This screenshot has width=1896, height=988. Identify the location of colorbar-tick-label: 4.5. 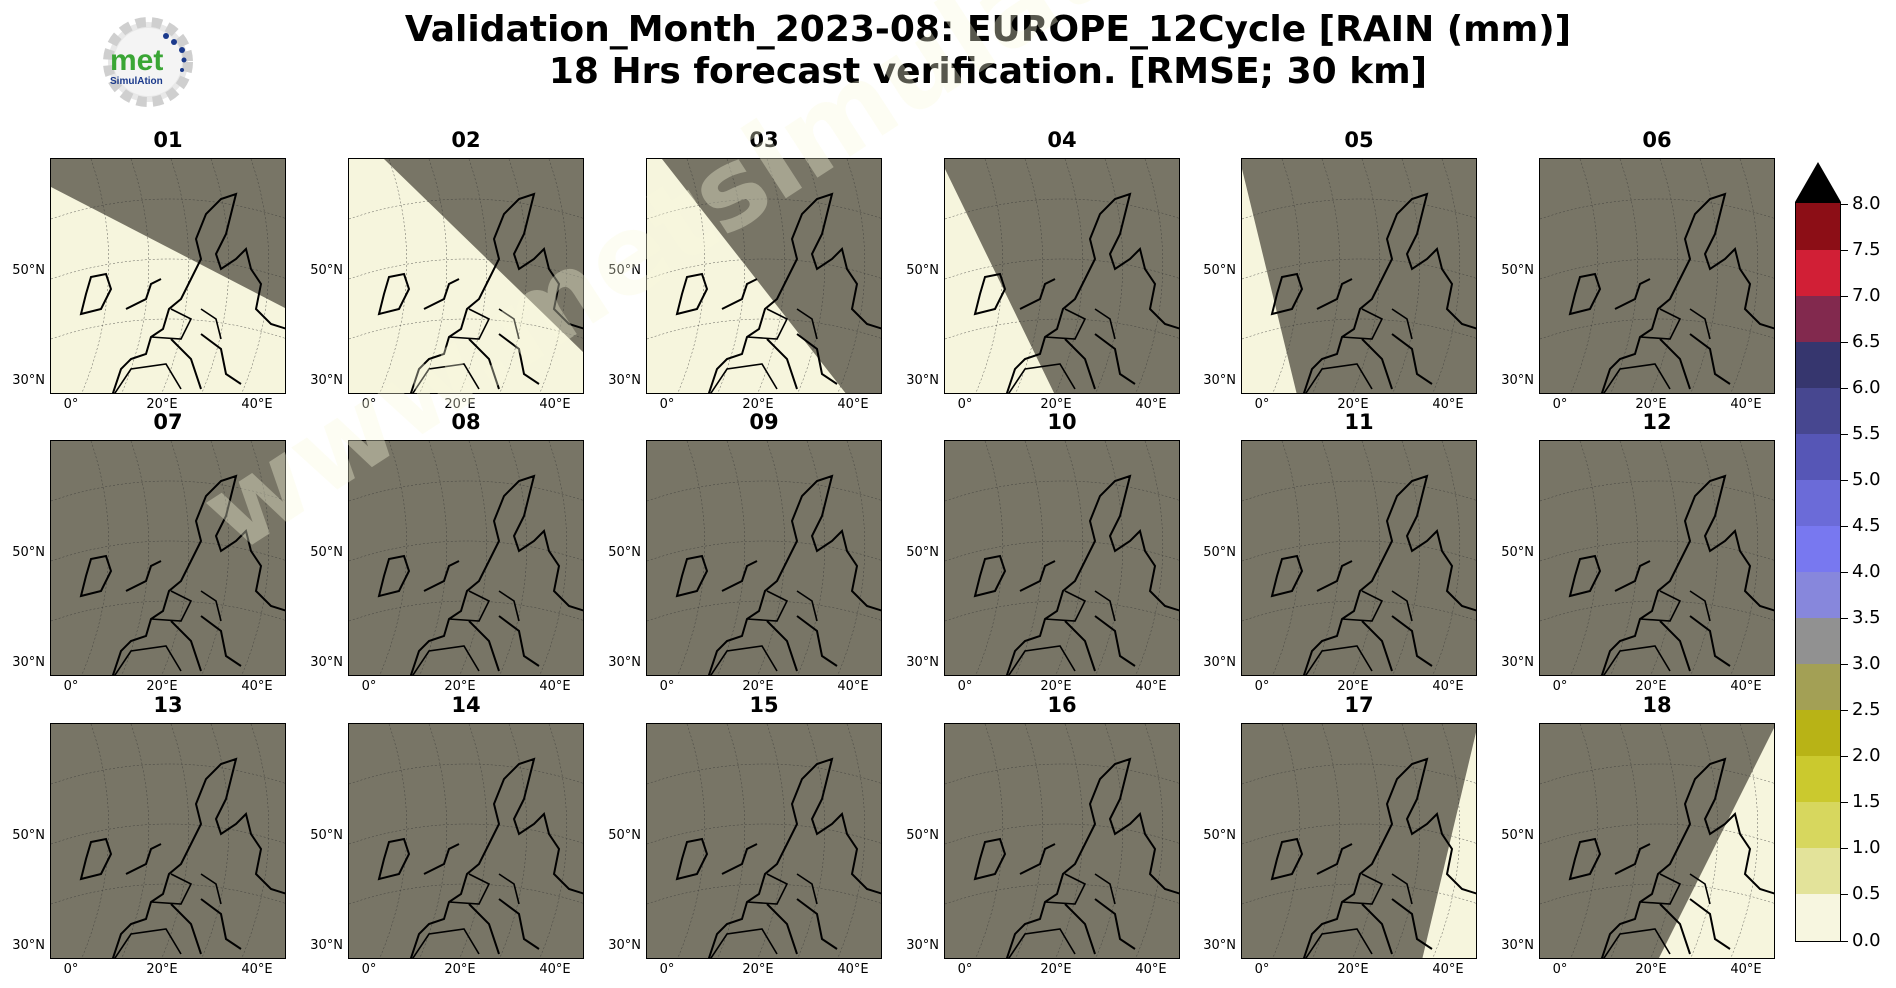
(1866, 525).